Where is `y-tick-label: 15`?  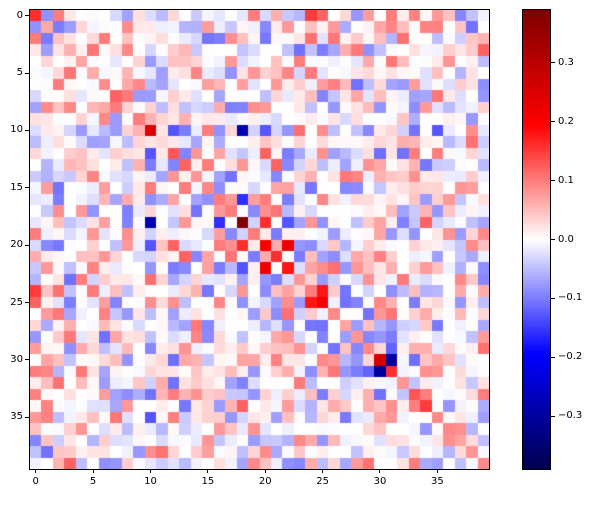
y-tick-label: 15 is located at coordinates (16, 187).